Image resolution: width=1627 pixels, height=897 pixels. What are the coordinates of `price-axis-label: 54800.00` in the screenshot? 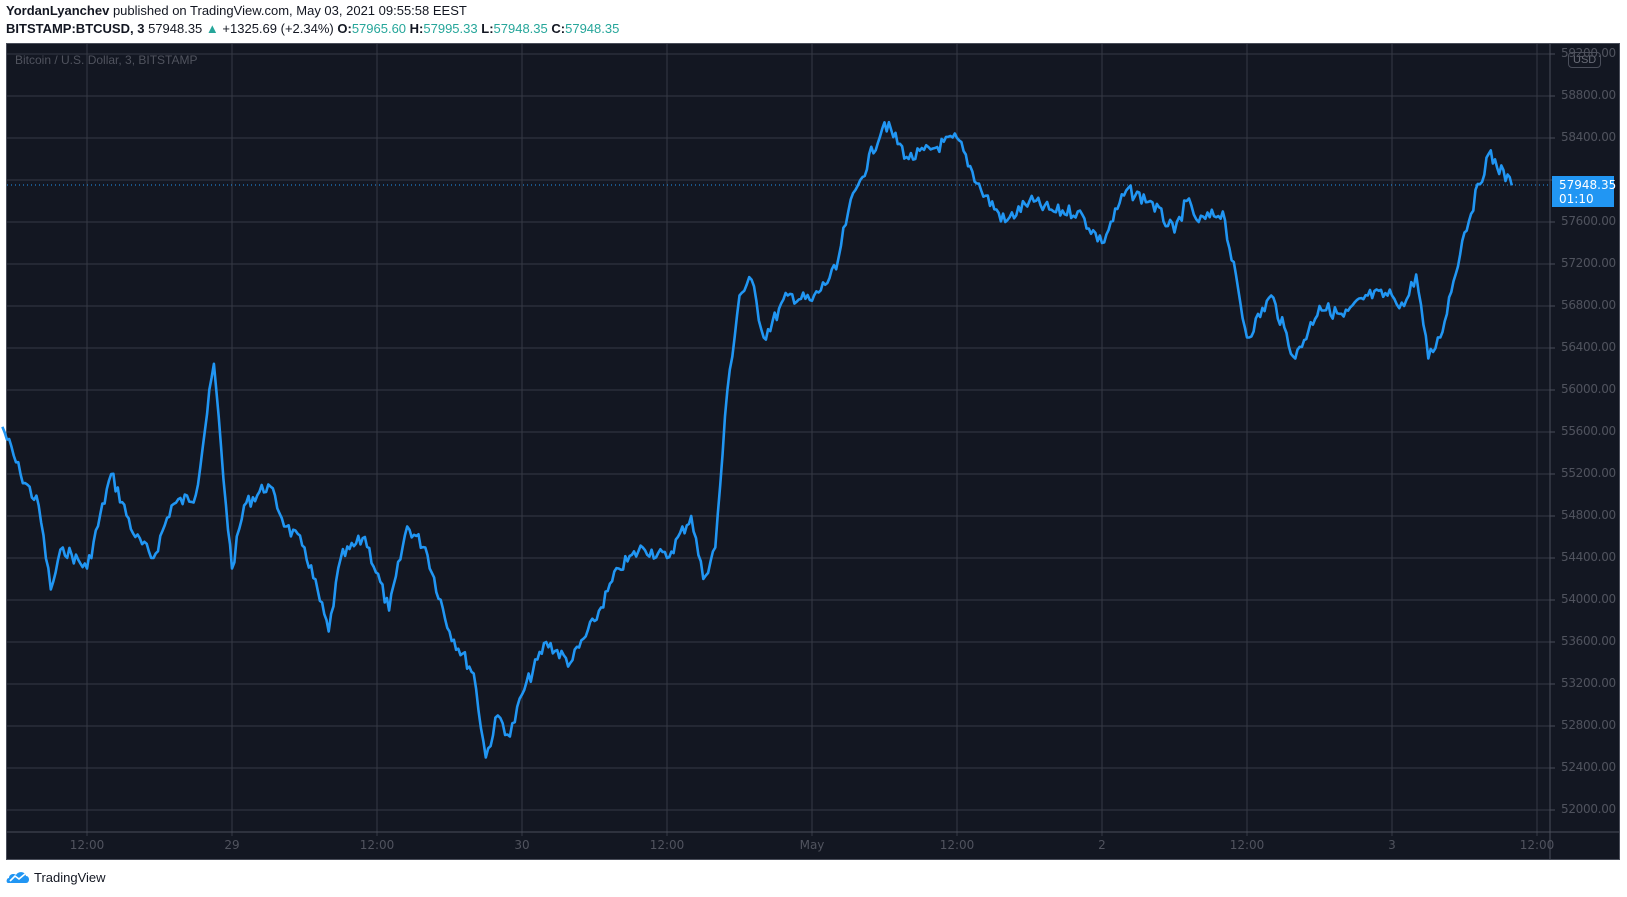 It's located at (1588, 515).